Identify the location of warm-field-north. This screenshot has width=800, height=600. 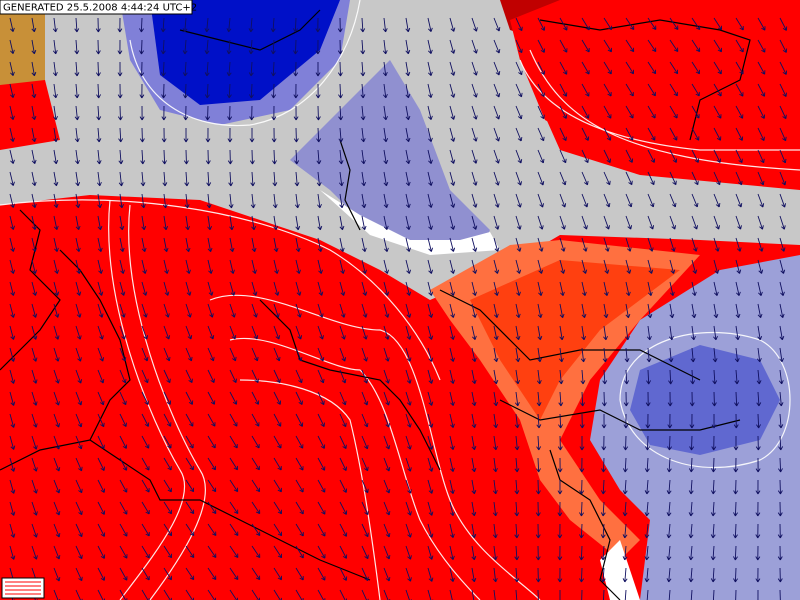
(655, 90).